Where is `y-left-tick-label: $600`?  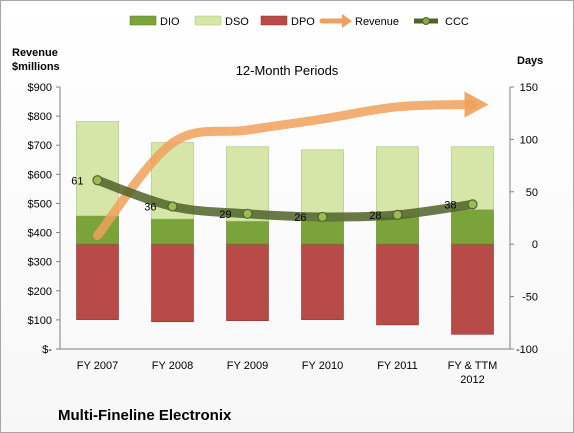
y-left-tick-label: $600 is located at coordinates (40, 175).